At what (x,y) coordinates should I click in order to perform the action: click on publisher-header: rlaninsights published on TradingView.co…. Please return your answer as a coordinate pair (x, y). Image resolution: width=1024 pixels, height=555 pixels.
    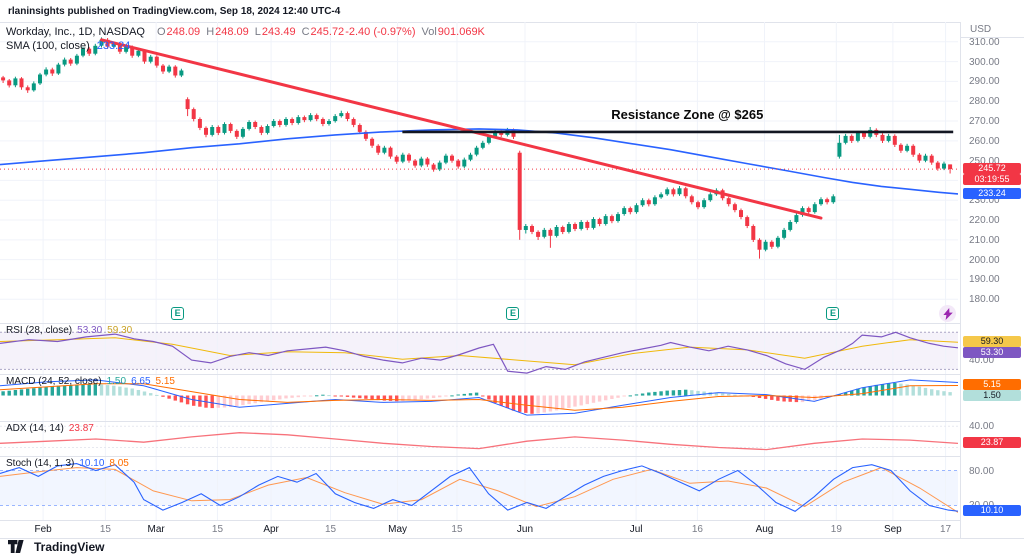
    Looking at the image, I should click on (174, 11).